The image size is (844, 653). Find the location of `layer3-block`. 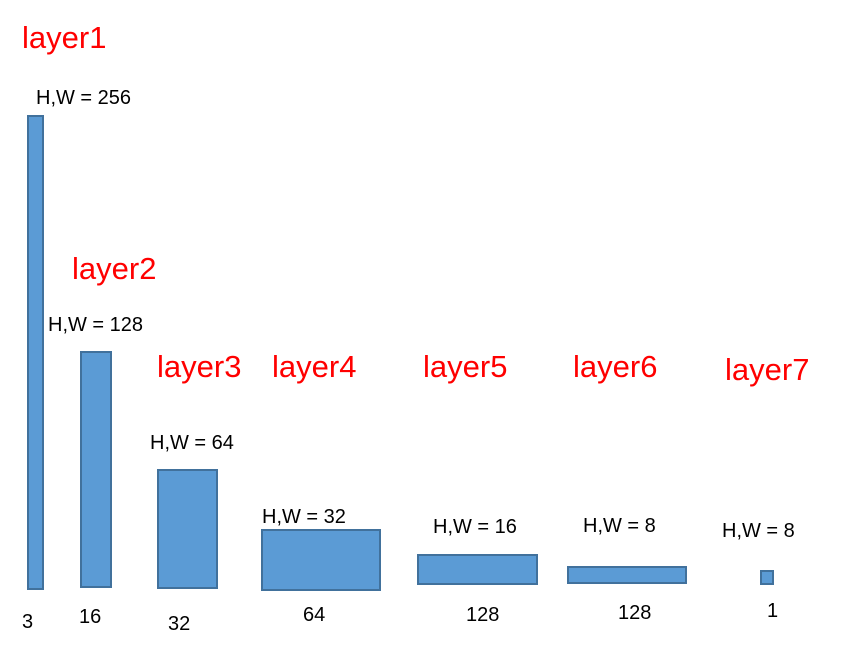

layer3-block is located at coordinates (187, 529).